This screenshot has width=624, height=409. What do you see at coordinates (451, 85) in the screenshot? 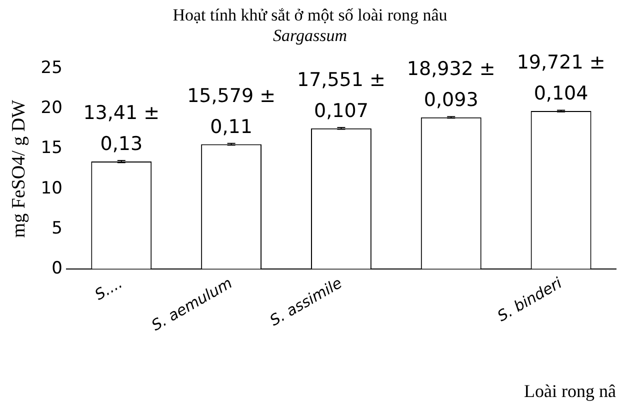
I see `data-label: 18,932 ± 0,093` at bounding box center [451, 85].